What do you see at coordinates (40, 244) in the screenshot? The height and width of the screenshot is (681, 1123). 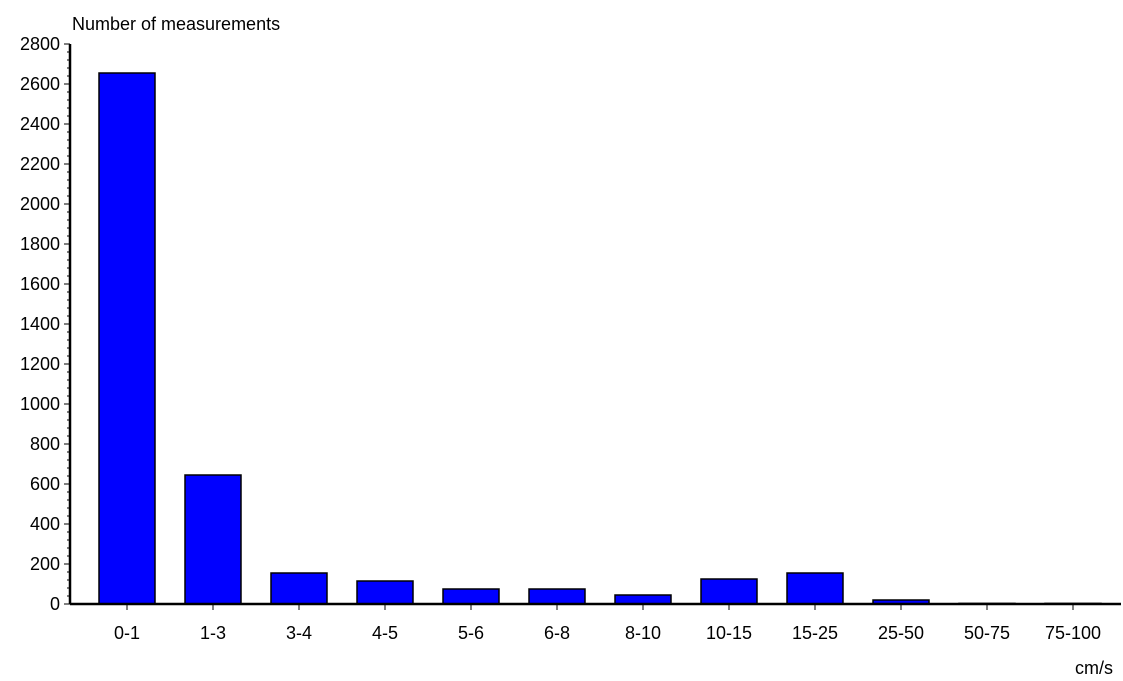 I see `y-tick-label: 1800` at bounding box center [40, 244].